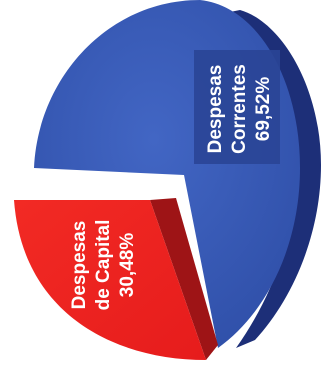  Describe the element at coordinates (79, 265) in the screenshot. I see `capital-label-line1: Despesas` at that location.